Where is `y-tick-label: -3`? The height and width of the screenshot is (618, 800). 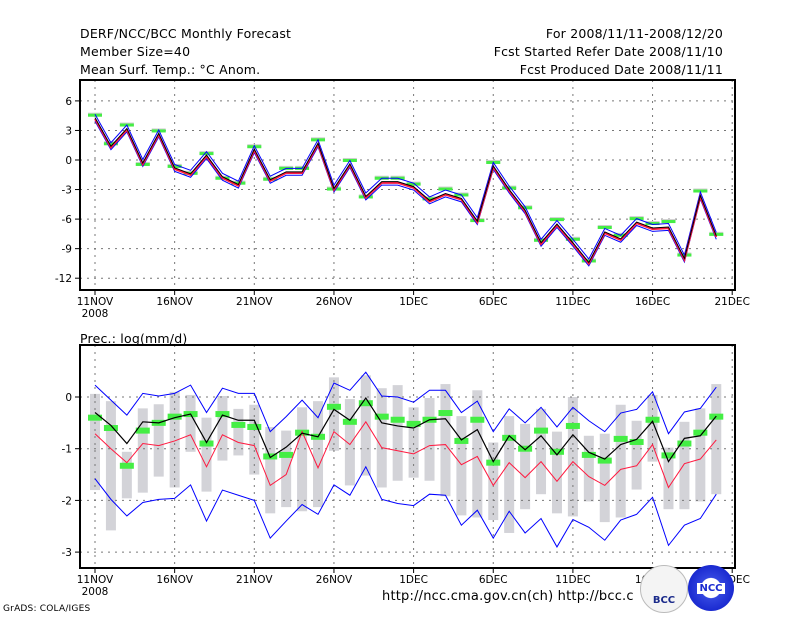
y-tick-label: -3 is located at coordinates (67, 553).